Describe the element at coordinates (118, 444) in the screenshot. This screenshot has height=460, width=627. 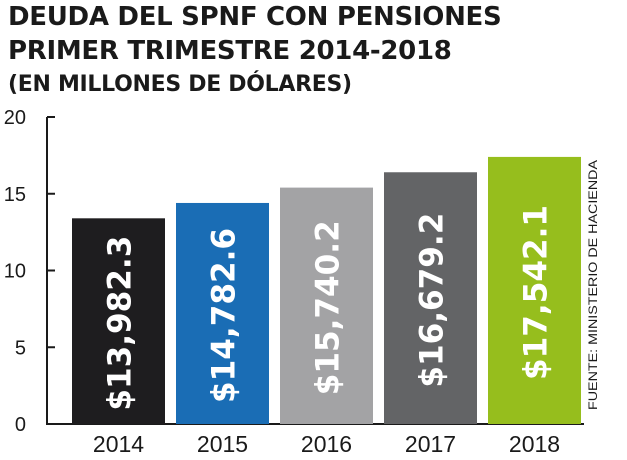
I see `x-tick-label: 2014` at that location.